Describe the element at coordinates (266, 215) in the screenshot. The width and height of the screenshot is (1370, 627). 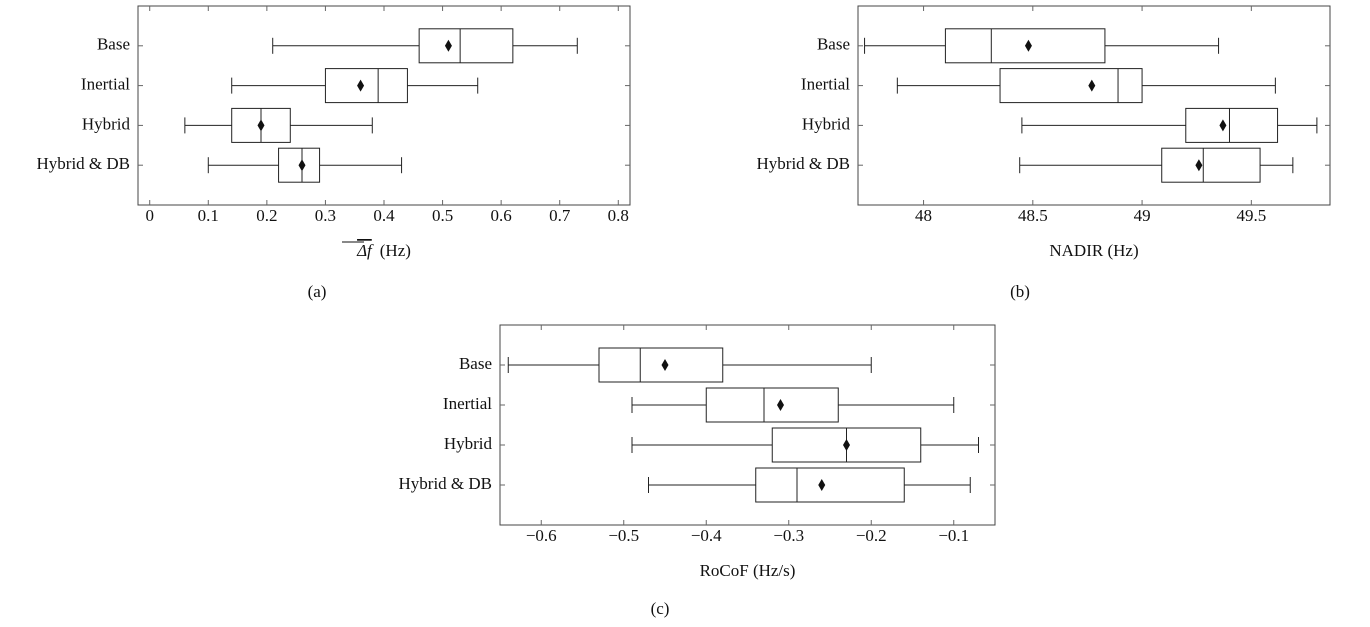
I see `x-tick-label: 0.2` at that location.